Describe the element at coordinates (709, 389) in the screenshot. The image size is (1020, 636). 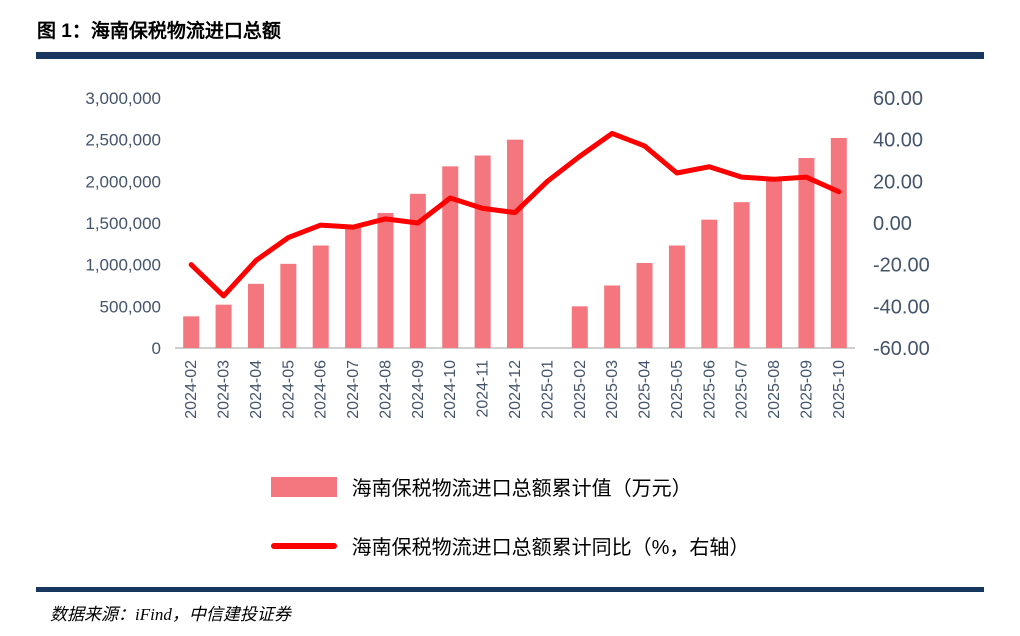
I see `x-axis-label: 2025-06` at that location.